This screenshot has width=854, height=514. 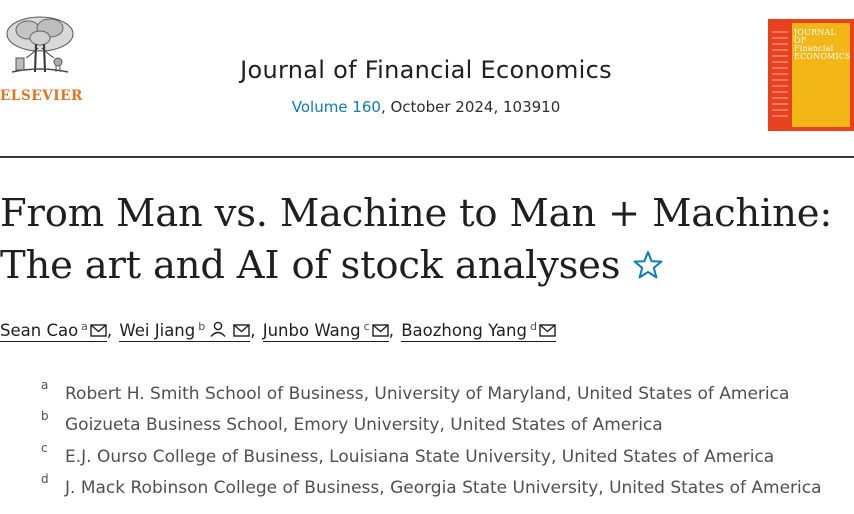 What do you see at coordinates (821, 75) in the screenshot?
I see `cover-panel` at bounding box center [821, 75].